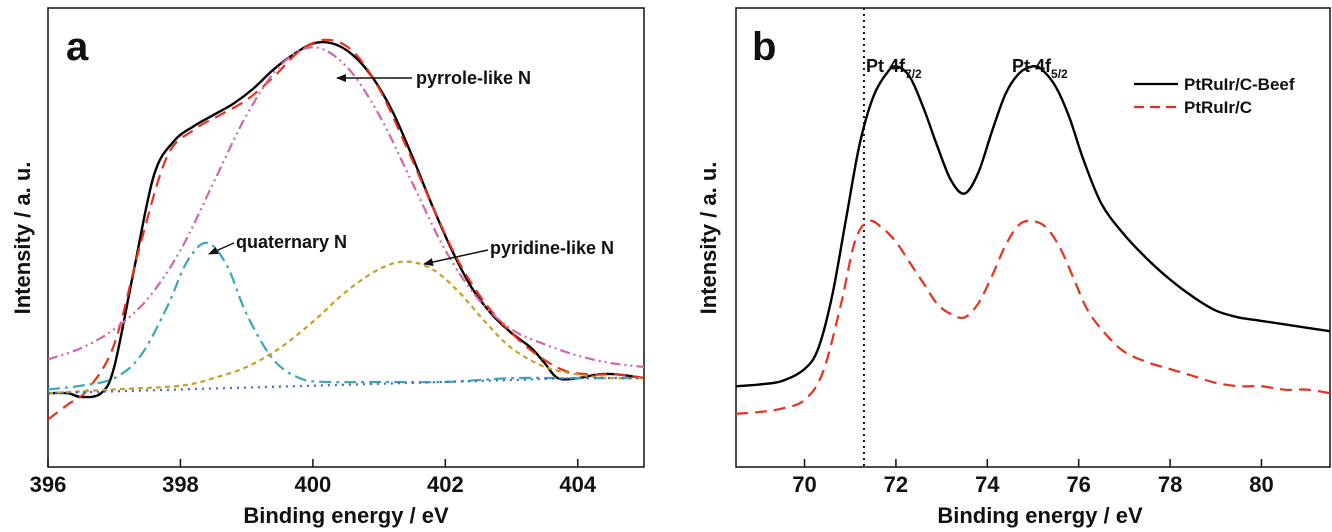  What do you see at coordinates (1170, 484) in the screenshot?
I see `panel-b-x-tick-label: 78` at bounding box center [1170, 484].